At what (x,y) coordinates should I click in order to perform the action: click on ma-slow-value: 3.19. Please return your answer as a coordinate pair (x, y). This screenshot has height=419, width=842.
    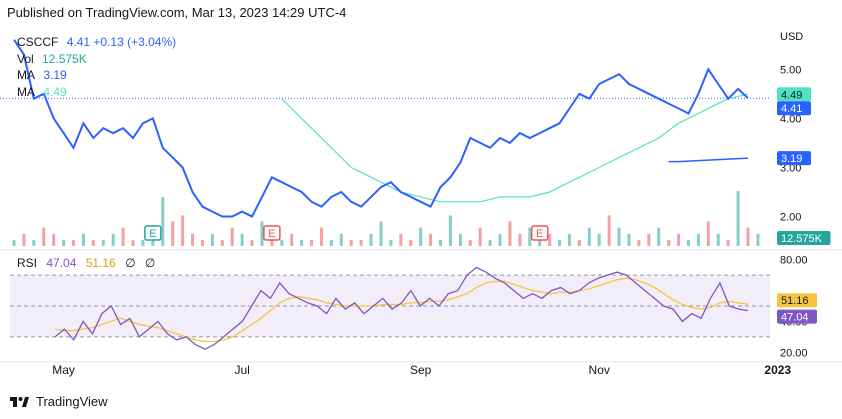
    Looking at the image, I should click on (55, 75).